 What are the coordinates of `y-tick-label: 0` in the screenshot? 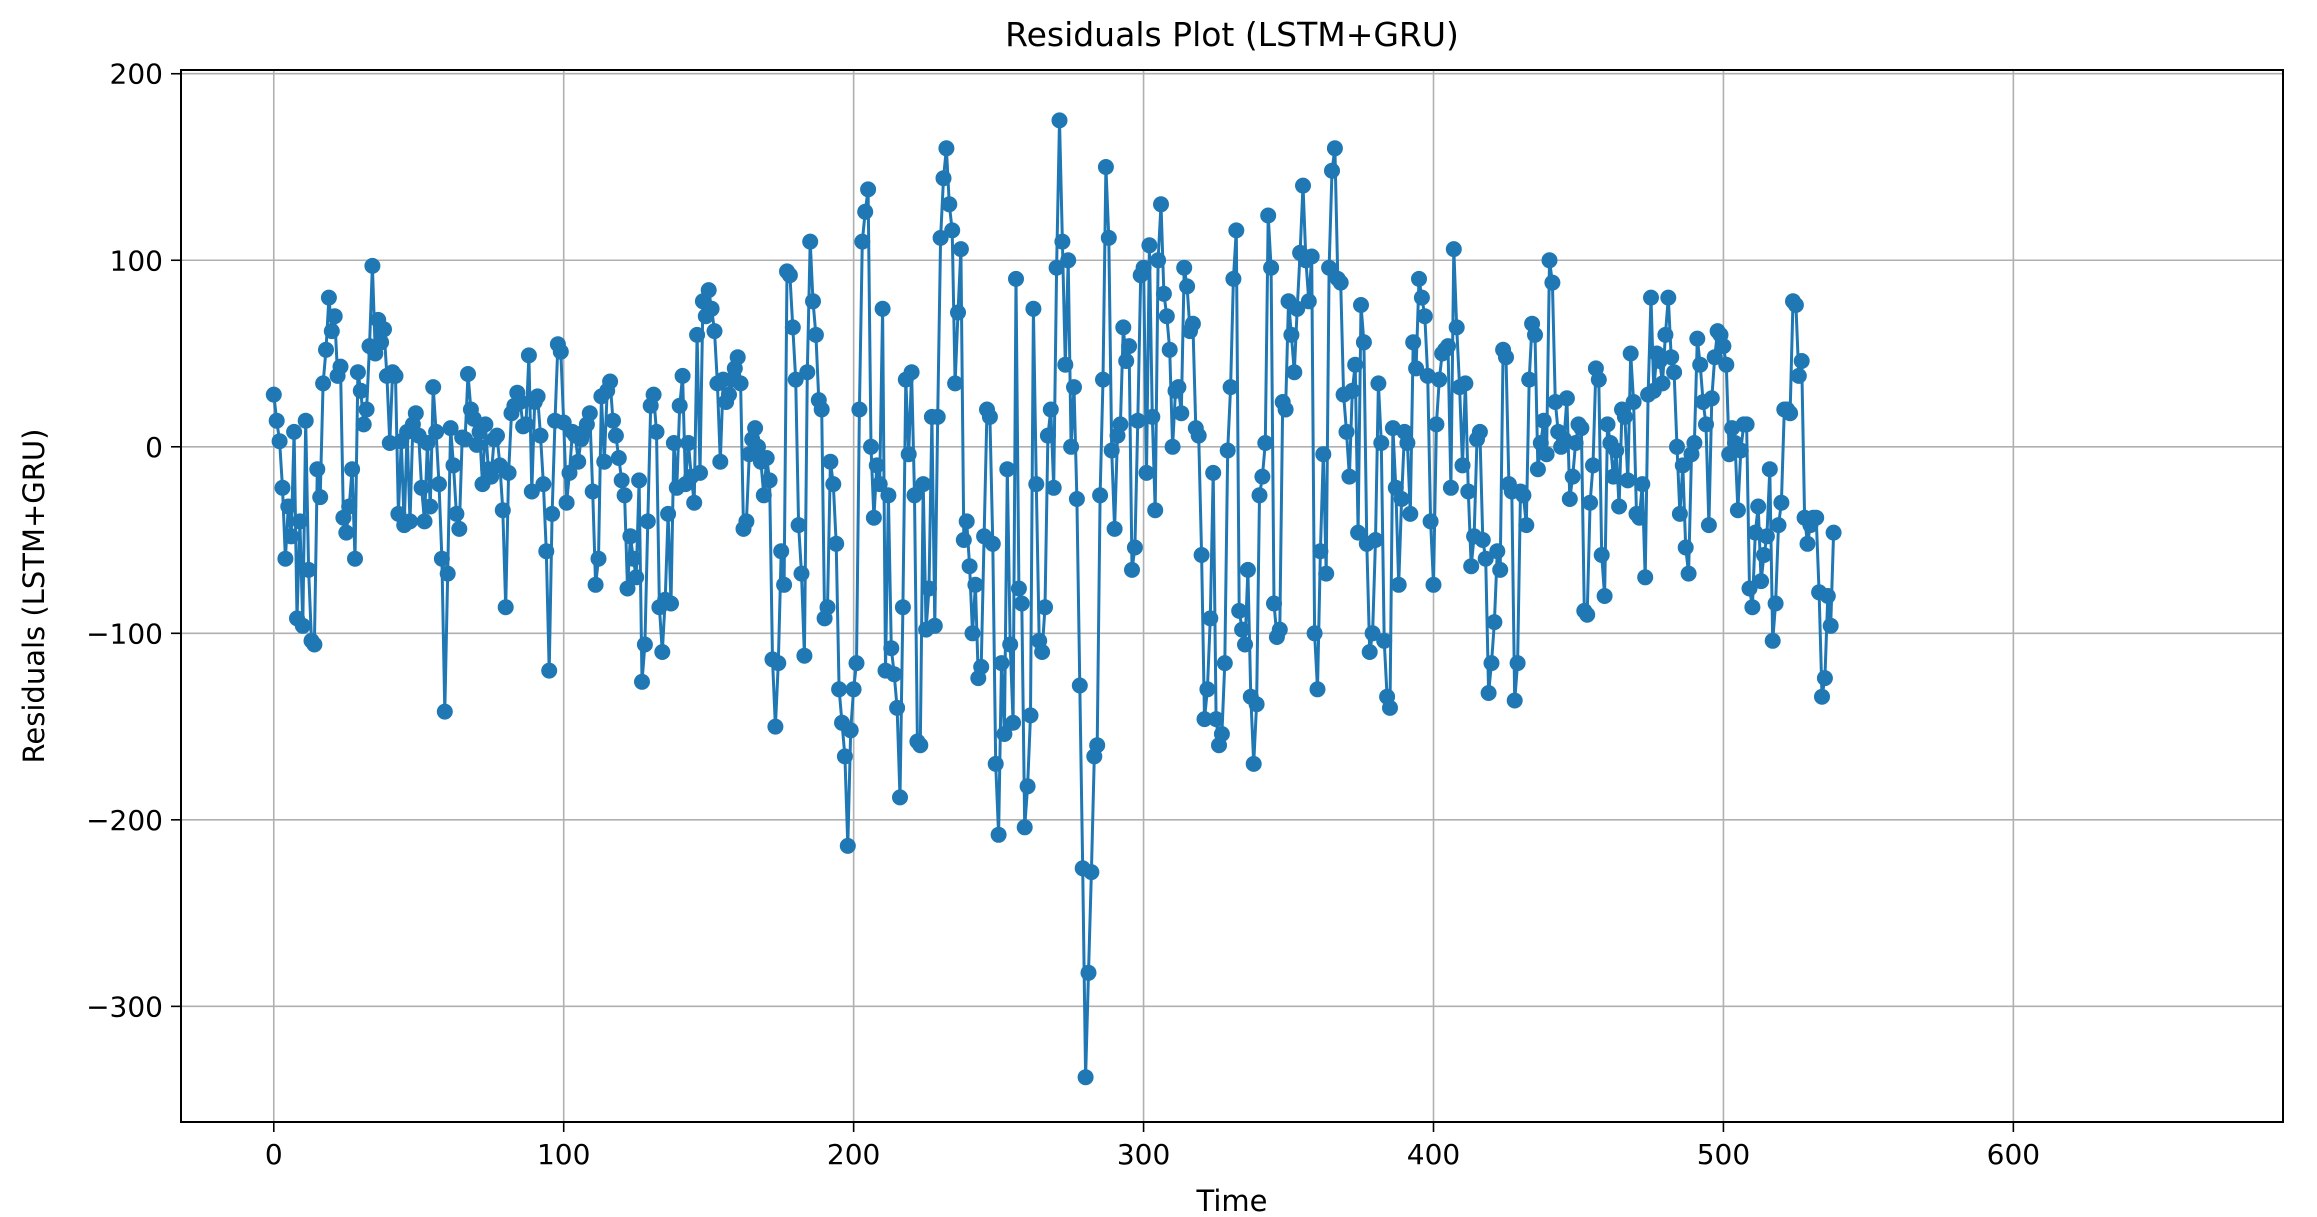 It's located at (154, 447).